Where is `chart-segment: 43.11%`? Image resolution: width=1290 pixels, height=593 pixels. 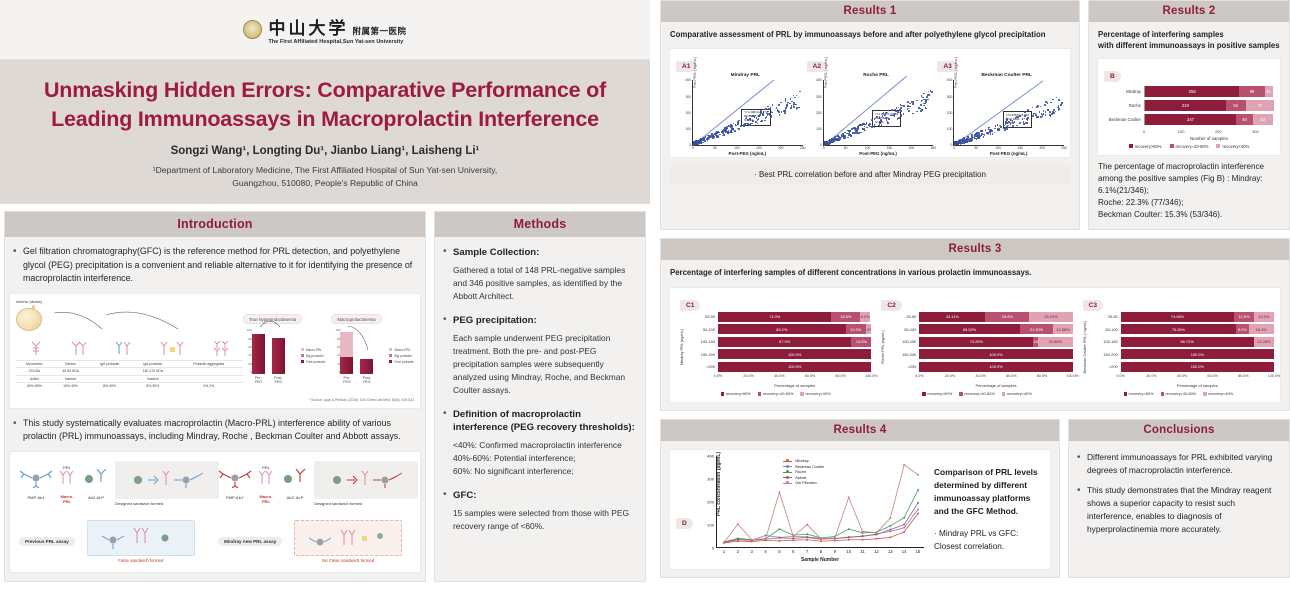 chart-segment: 43.11% is located at coordinates (952, 316).